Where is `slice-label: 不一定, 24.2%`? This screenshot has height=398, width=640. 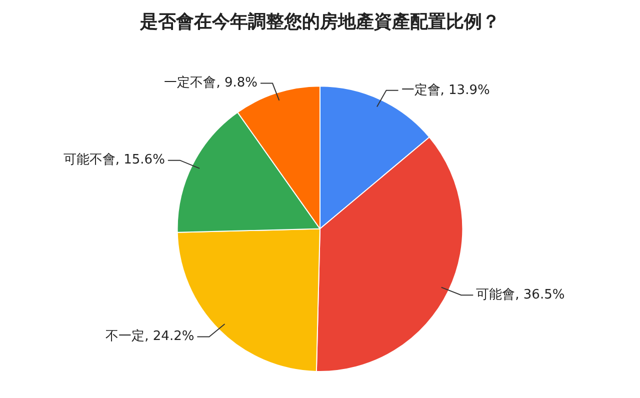
slice-label: 不一定, 24.2% is located at coordinates (150, 336).